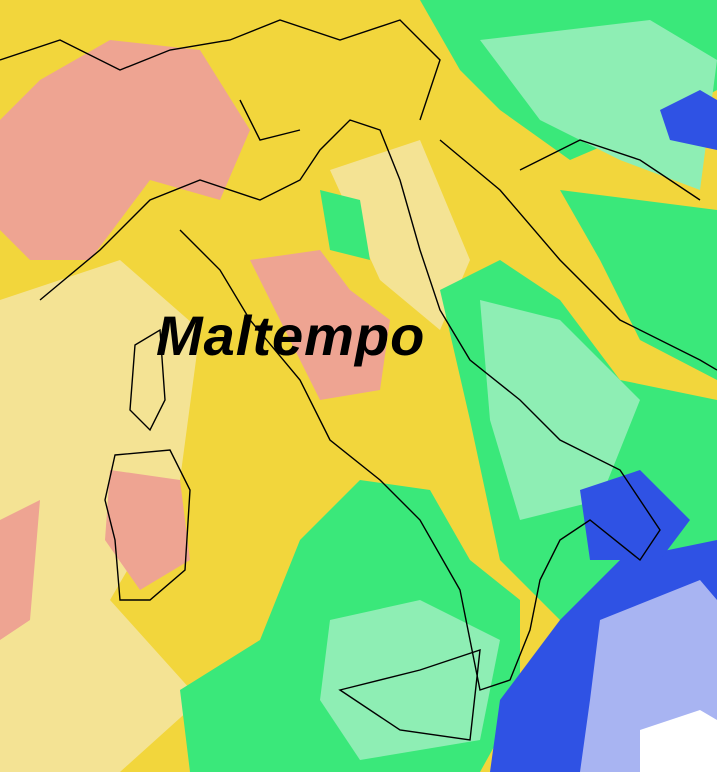  What do you see at coordinates (638, 285) in the screenshot?
I see `green-balkan` at bounding box center [638, 285].